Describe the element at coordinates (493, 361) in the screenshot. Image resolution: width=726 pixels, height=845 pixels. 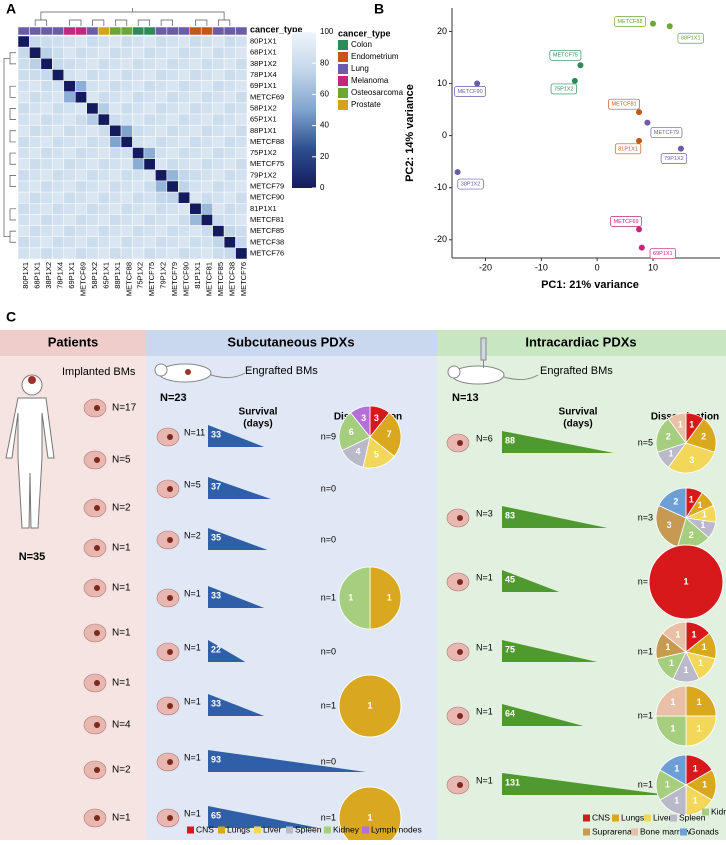
I see `mouse-icon` at that location.